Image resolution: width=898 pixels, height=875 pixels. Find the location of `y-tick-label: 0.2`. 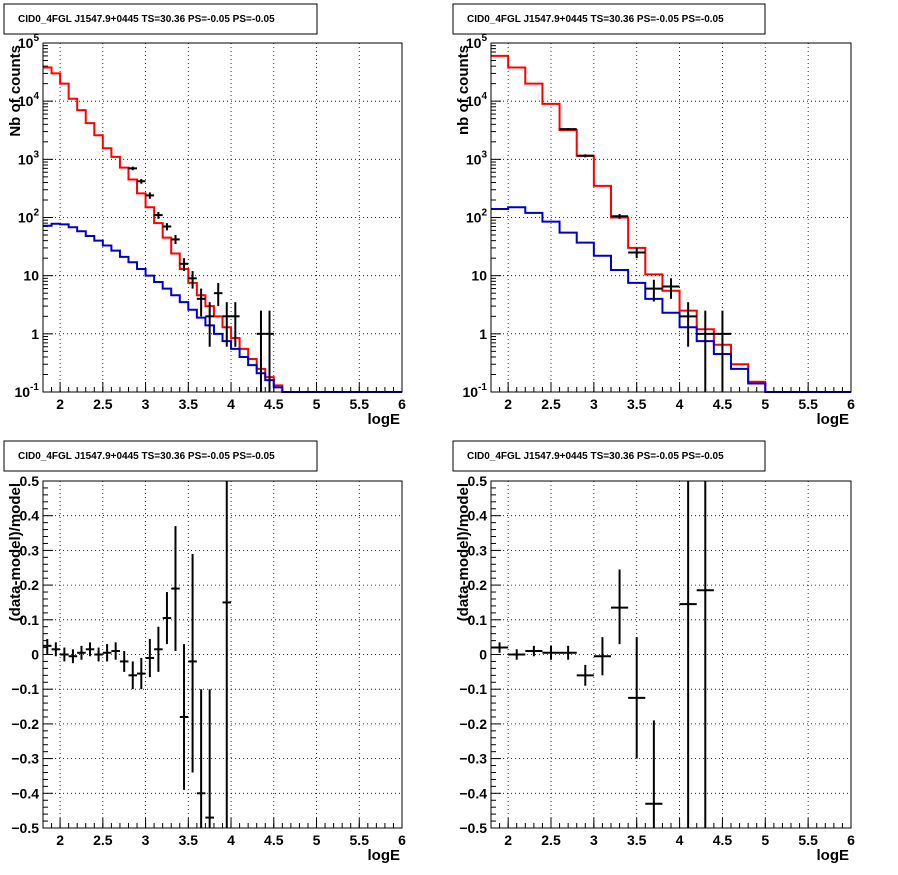

y-tick-label: 0.2 is located at coordinates (30, 585).